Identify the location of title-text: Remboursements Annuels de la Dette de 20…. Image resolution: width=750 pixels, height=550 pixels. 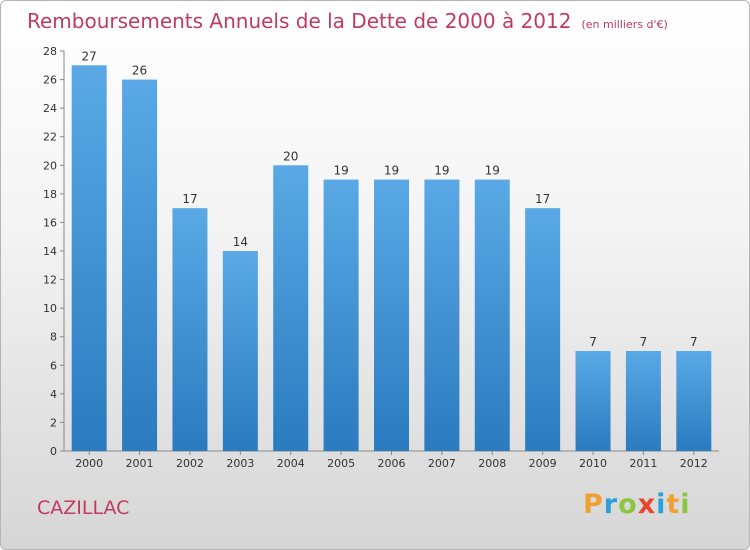
(299, 21).